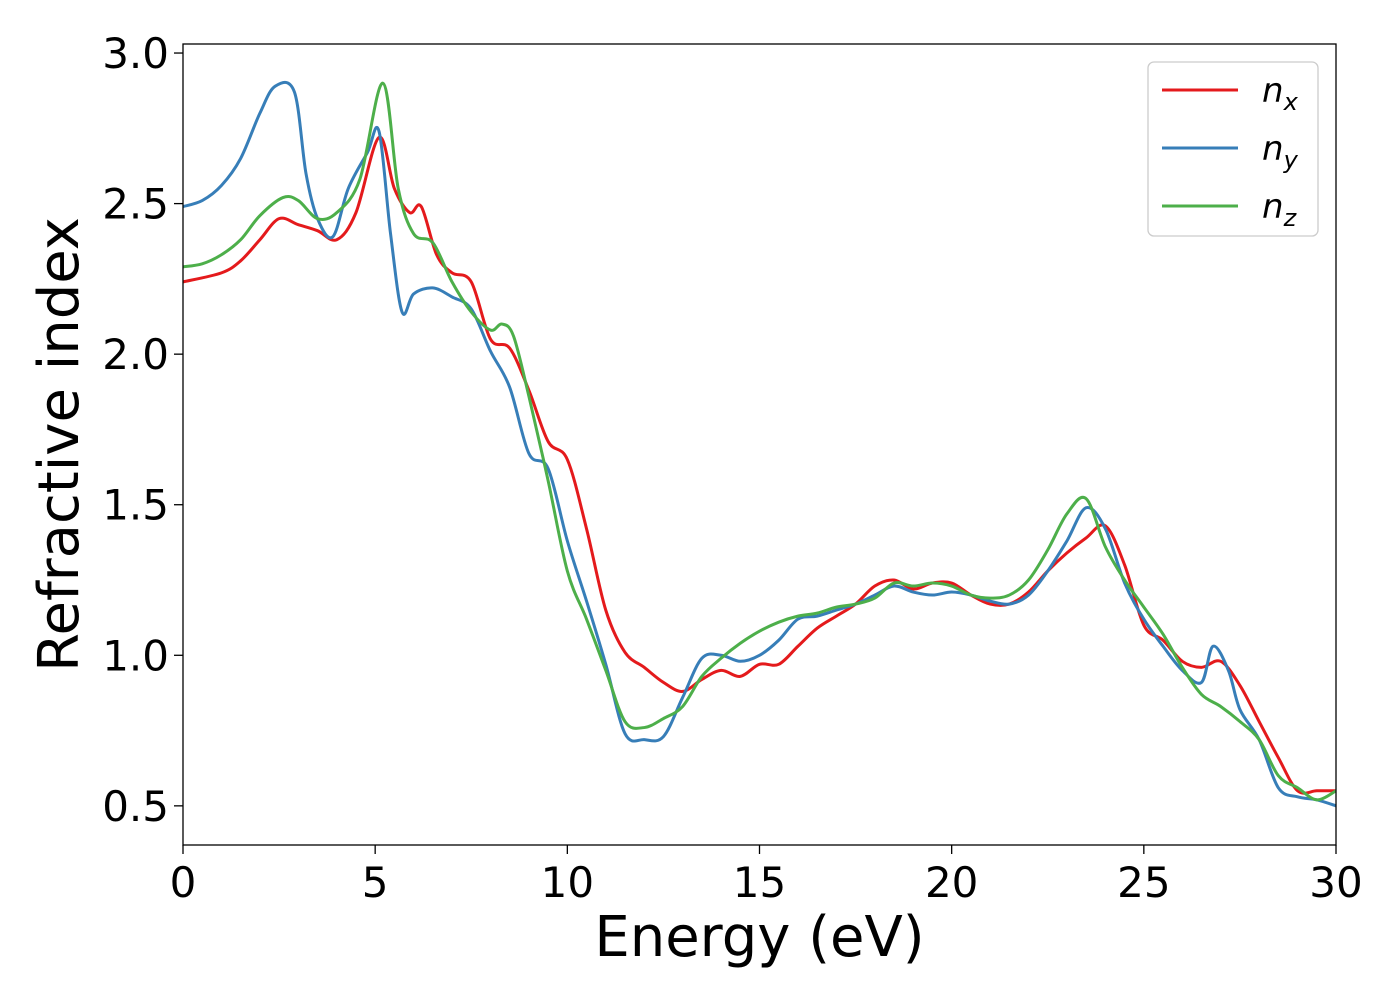  Describe the element at coordinates (135, 505) in the screenshot. I see `y-tick-label: 1.5` at that location.